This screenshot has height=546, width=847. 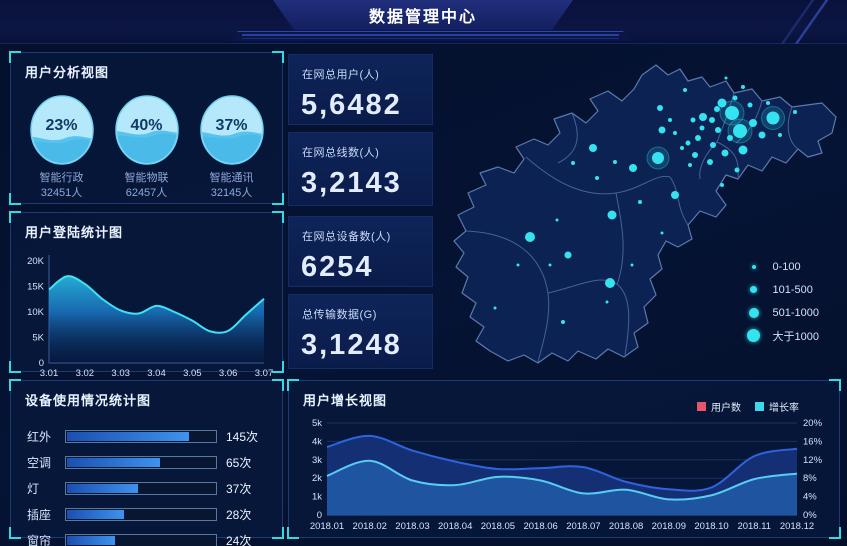 I want to click on header-title-plate: 数据管理中心, so click(x=423, y=15).